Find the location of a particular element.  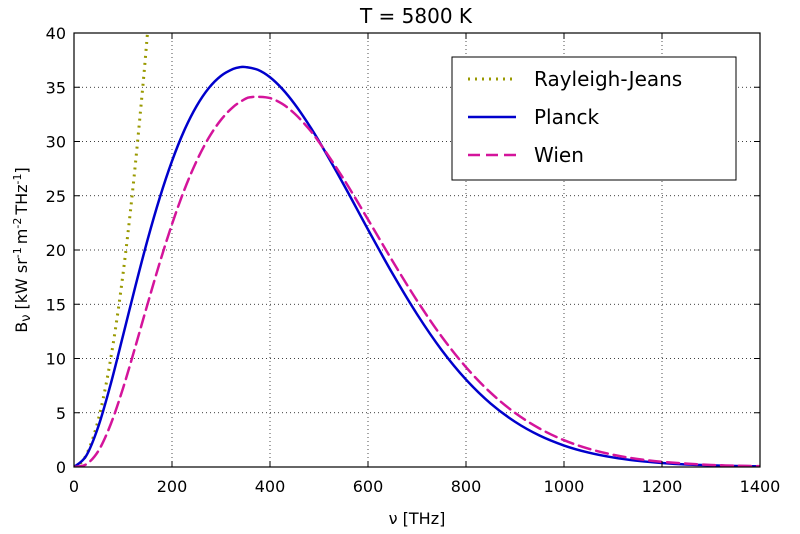

legend-box is located at coordinates (594, 118).